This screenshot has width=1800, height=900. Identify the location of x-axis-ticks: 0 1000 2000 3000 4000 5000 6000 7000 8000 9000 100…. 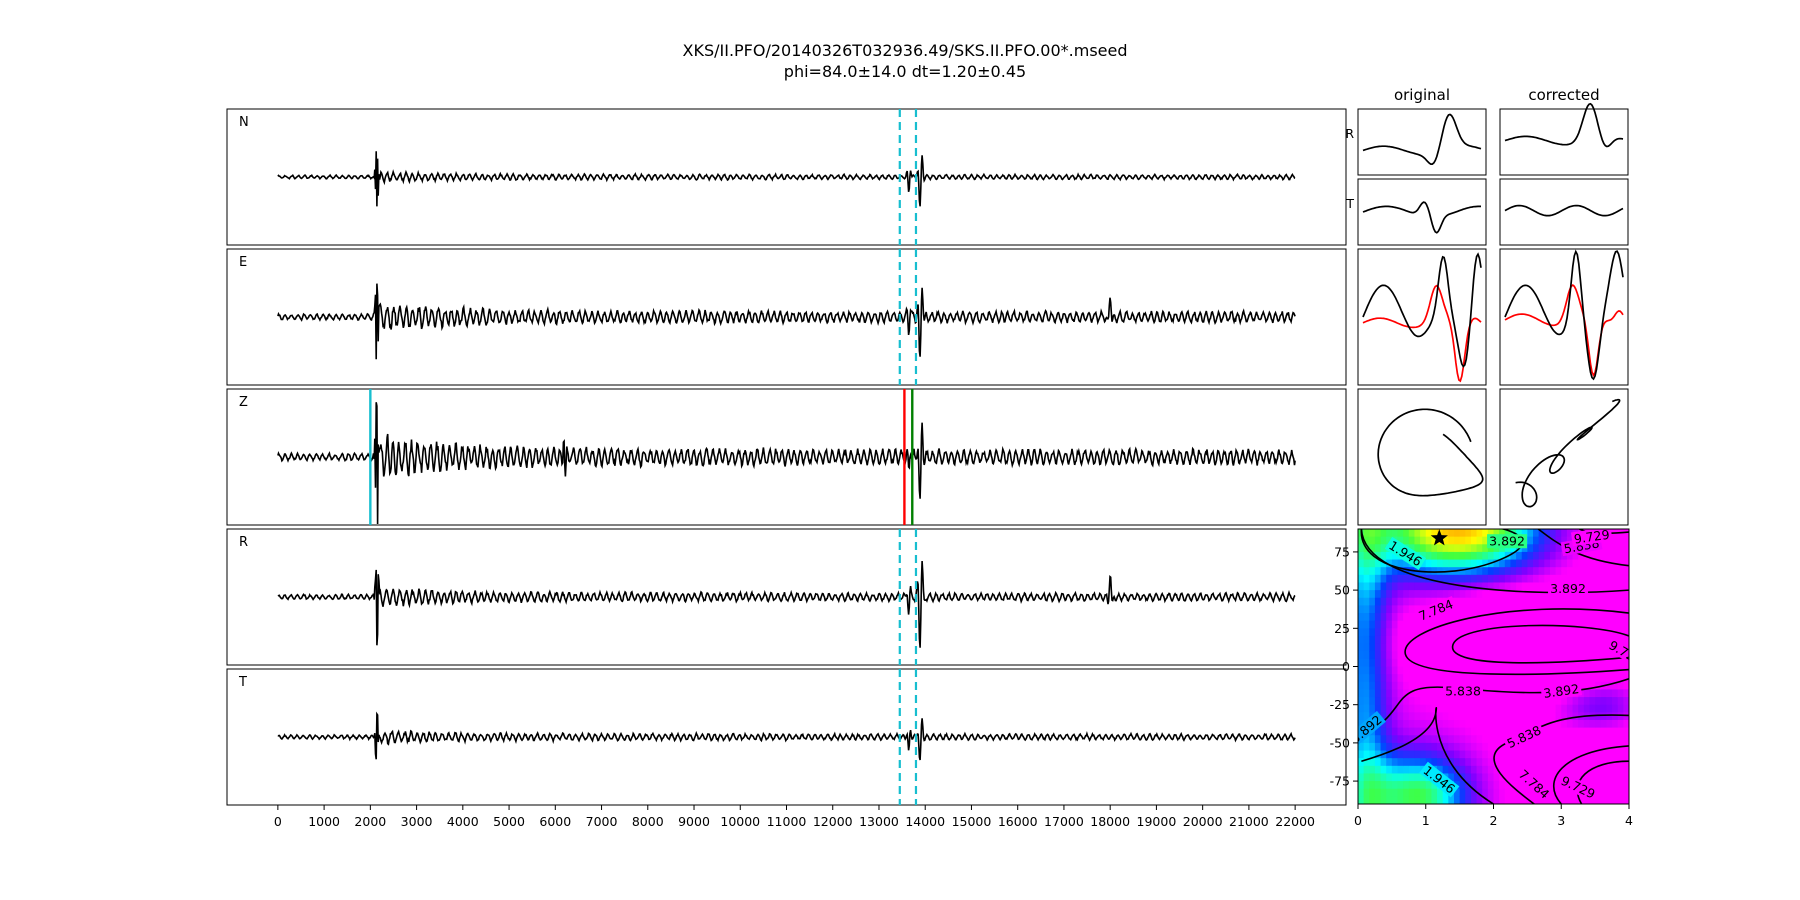
(794, 817).